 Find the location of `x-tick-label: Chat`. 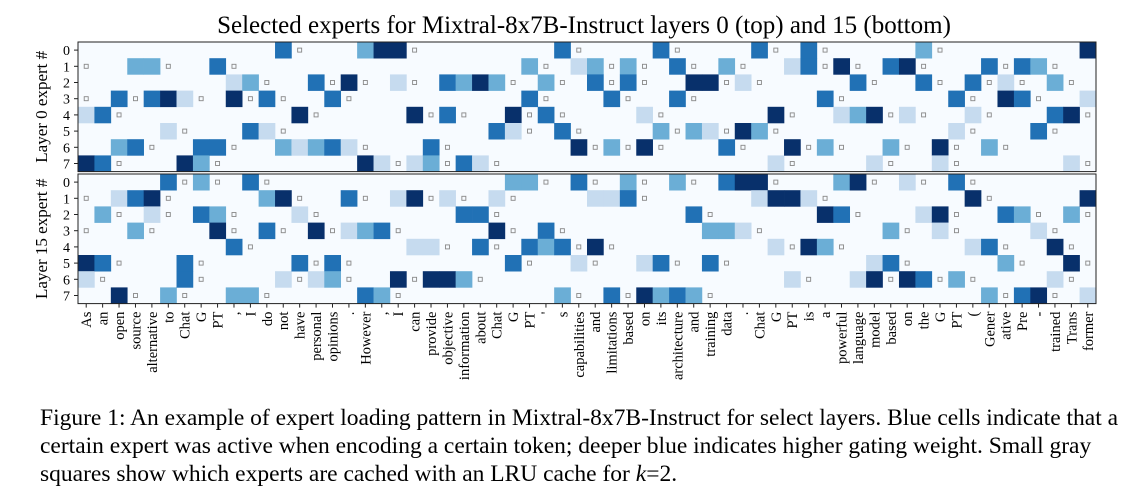

x-tick-label: Chat is located at coordinates (760, 325).